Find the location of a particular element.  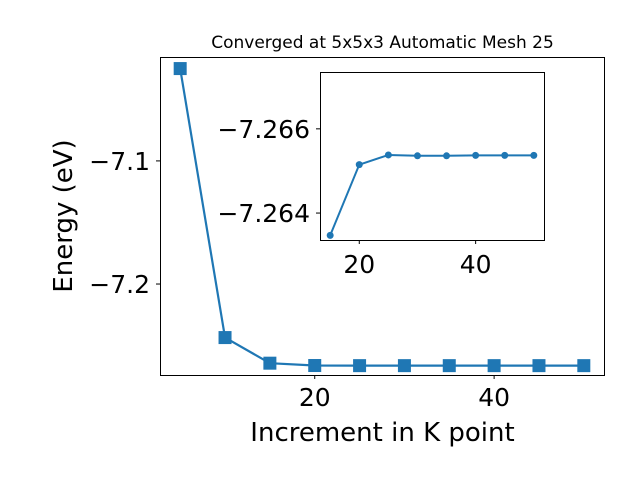

inset-x-ticks: 20 40 is located at coordinates (417, 259).